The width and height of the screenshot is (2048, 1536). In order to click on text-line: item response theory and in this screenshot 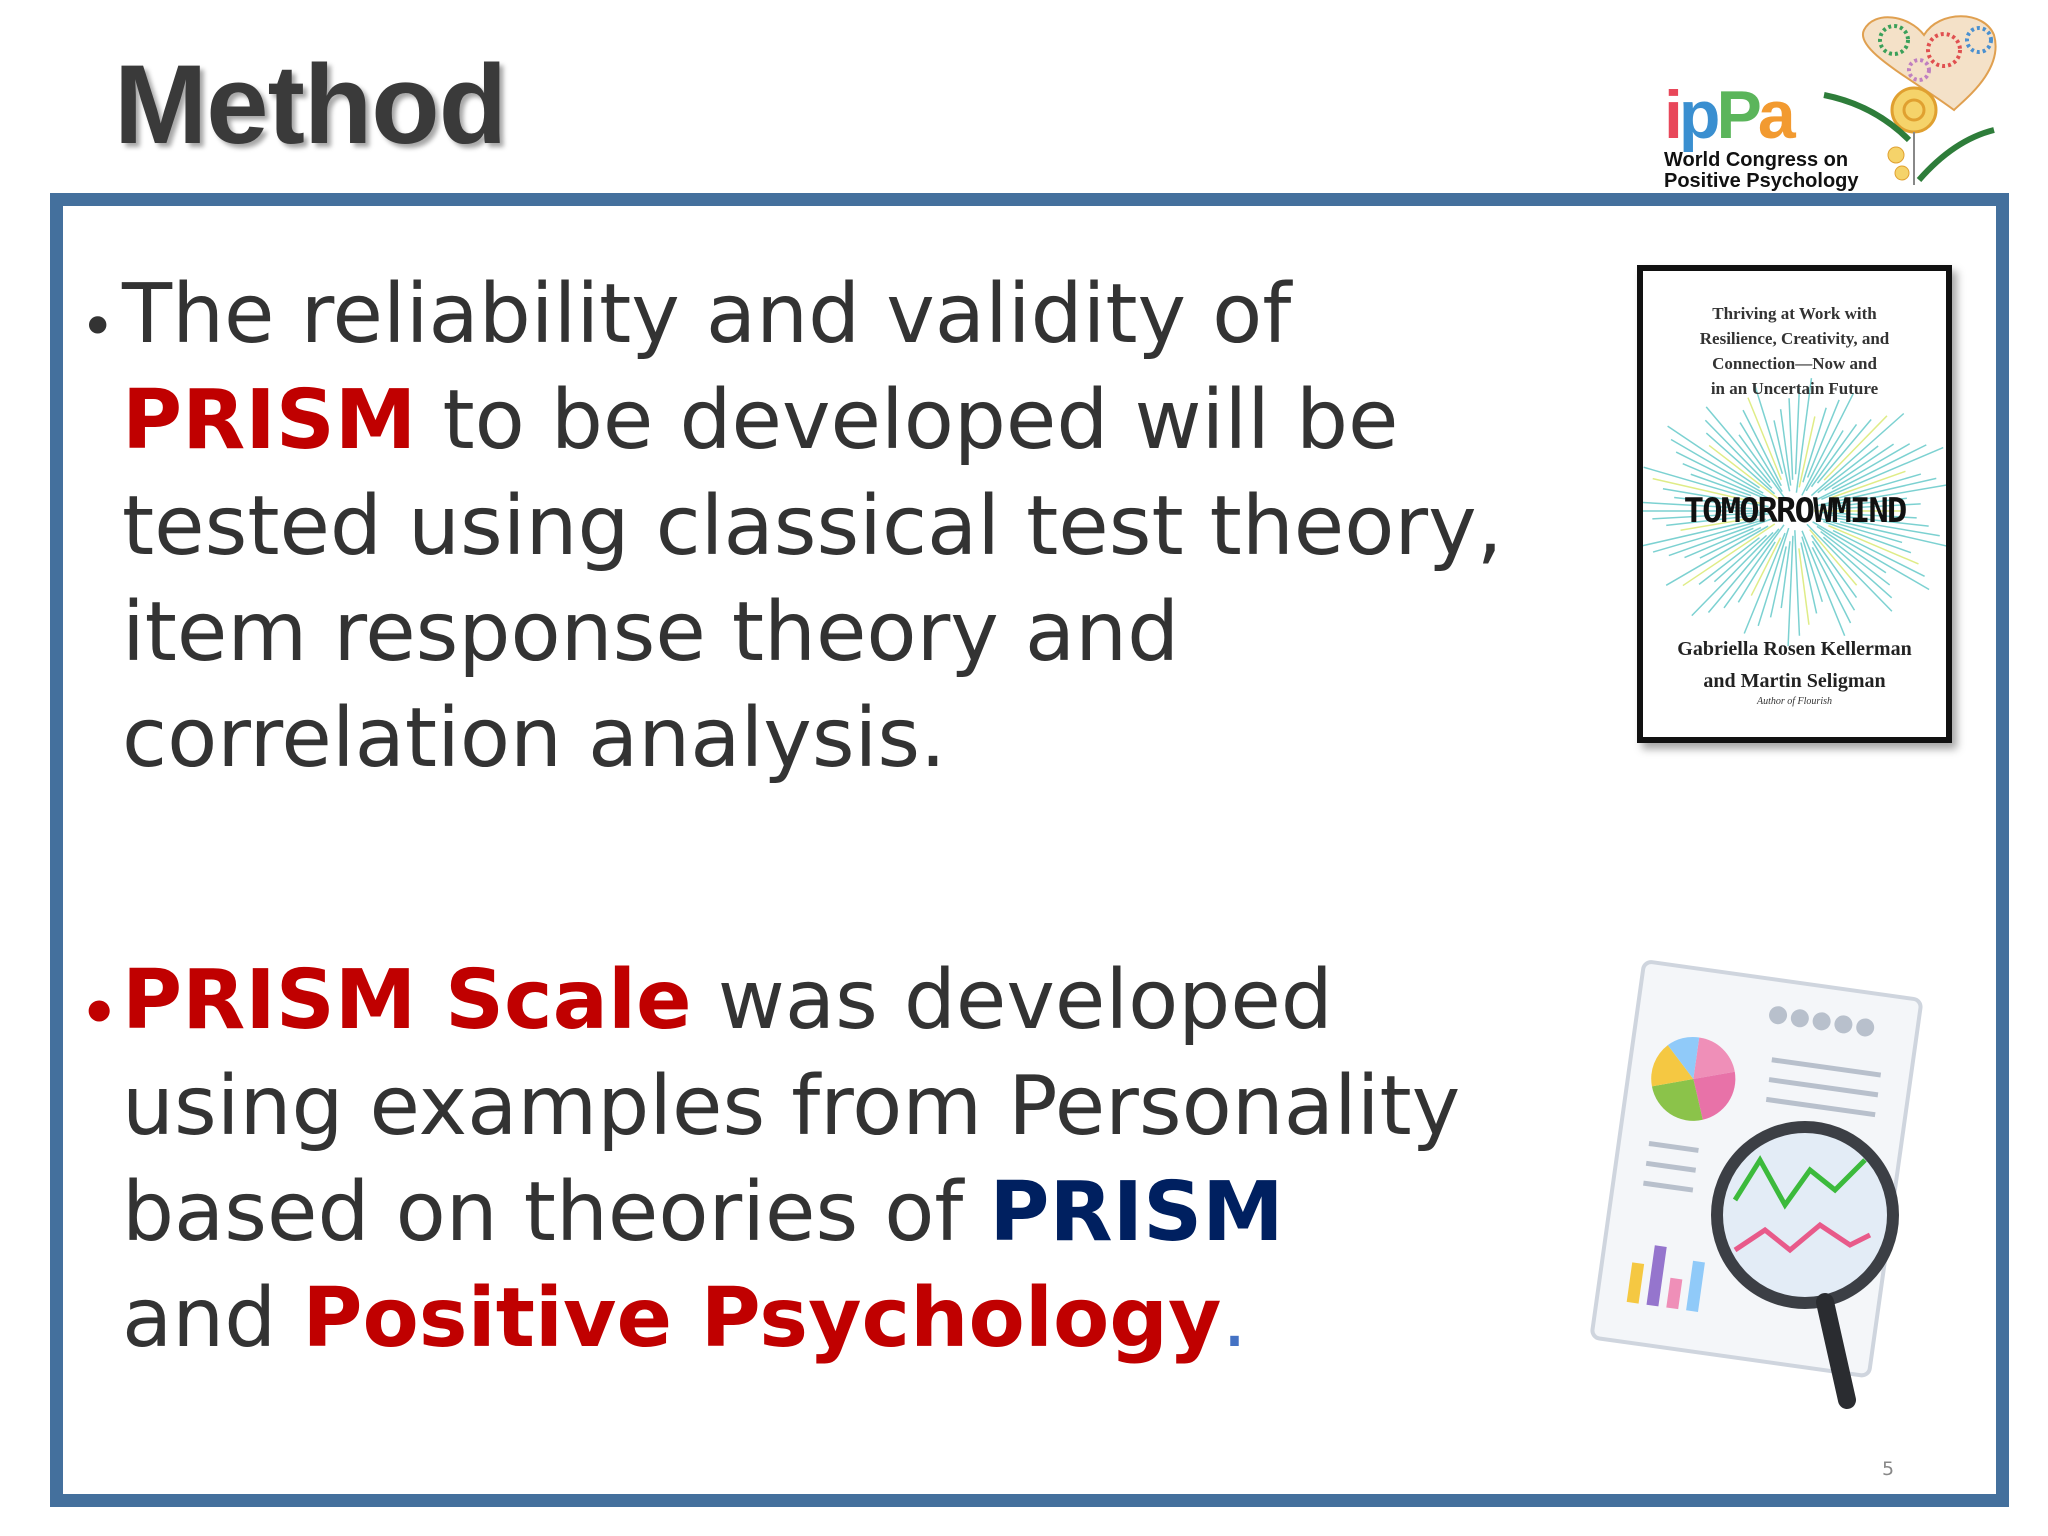, I will do `click(651, 632)`.